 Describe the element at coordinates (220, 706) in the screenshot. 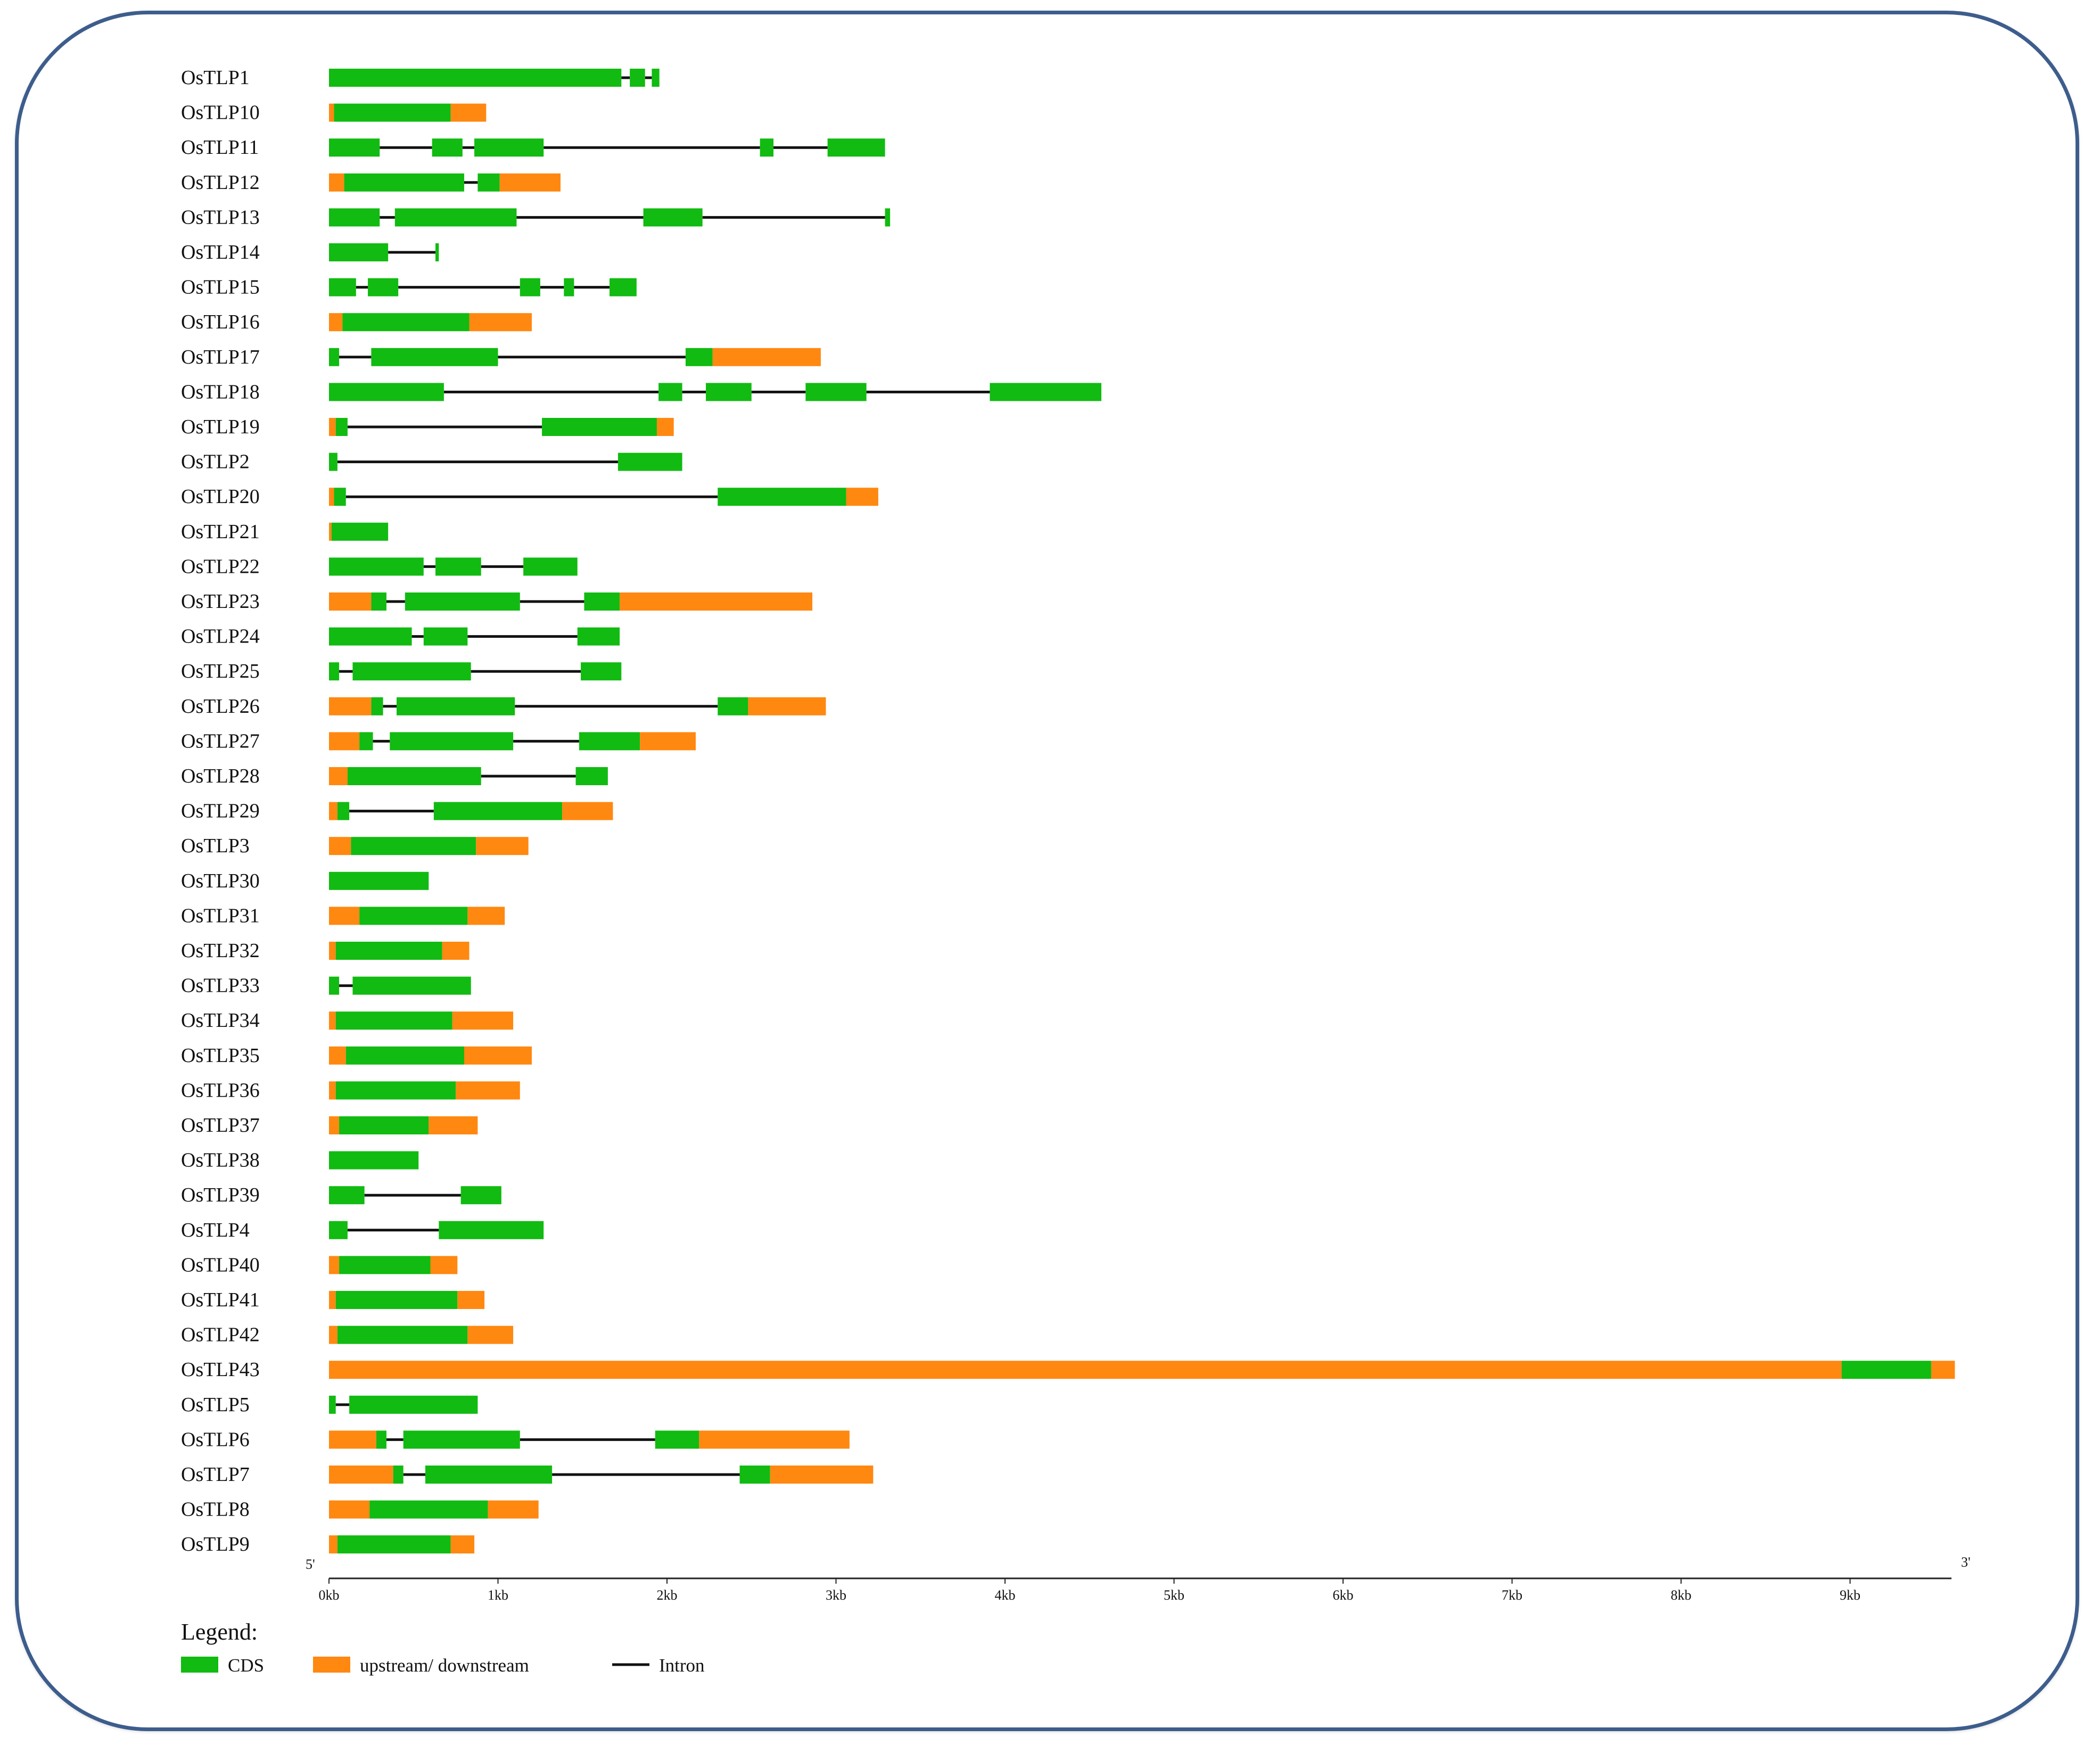

I see `gene-label: OsTLP26` at that location.